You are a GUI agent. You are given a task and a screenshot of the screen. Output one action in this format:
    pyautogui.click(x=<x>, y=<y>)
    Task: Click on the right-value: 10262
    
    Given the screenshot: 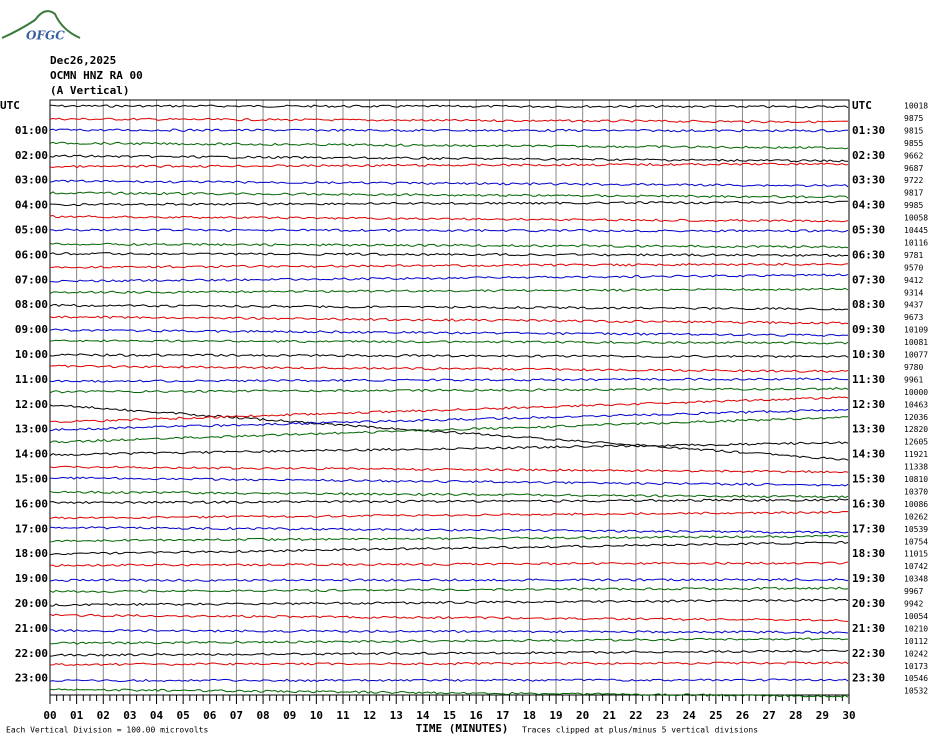 What is the action you would take?
    pyautogui.click(x=916, y=516)
    